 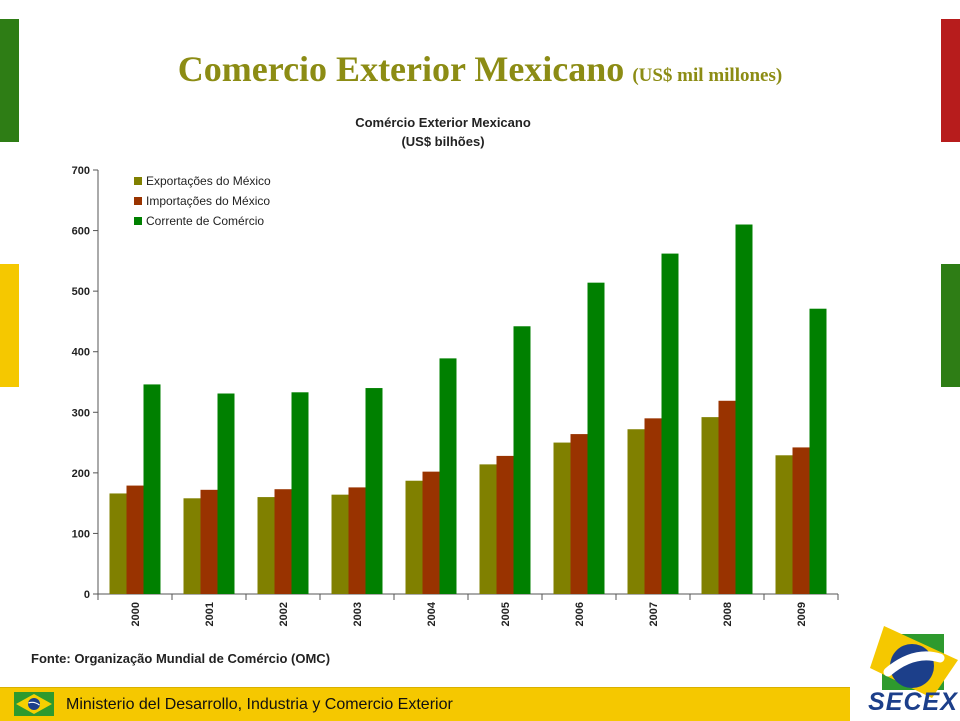 What do you see at coordinates (432, 613) in the screenshot?
I see `x-tick-label: 2004` at bounding box center [432, 613].